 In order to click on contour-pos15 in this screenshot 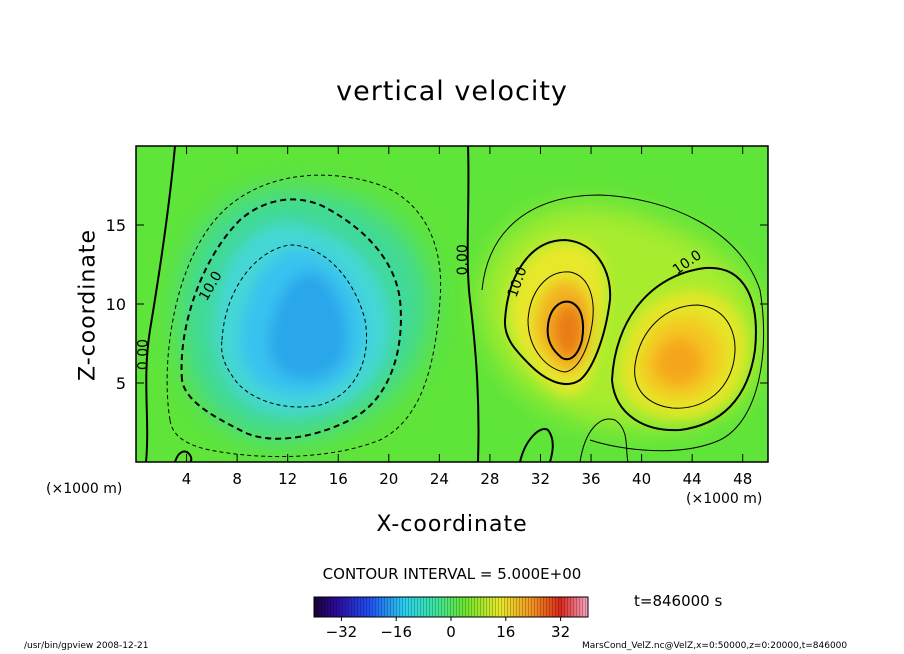, I will do `click(560, 322)`.